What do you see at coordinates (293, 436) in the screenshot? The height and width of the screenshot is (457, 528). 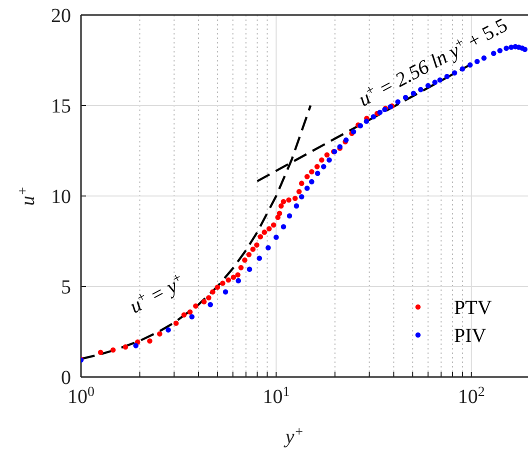 I see `x-axis-title: y$^{+}$` at bounding box center [293, 436].